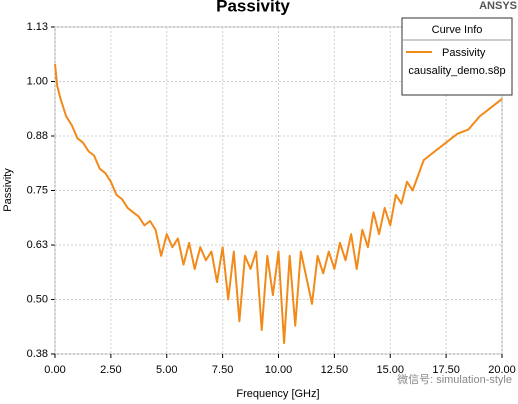 The height and width of the screenshot is (404, 518). Describe the element at coordinates (335, 370) in the screenshot. I see `x-tick-label: 12.50` at that location.